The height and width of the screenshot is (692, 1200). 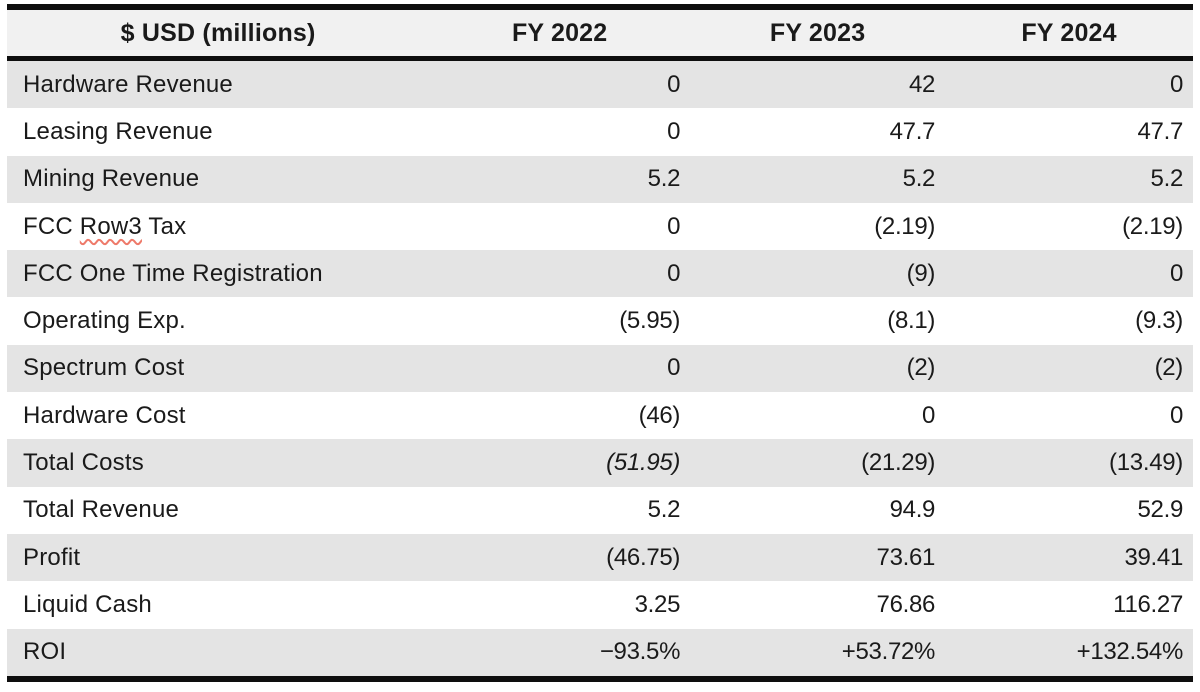 I want to click on table-header: $ USD (millions) FY 2022 FY 2023 FY 2024, so click(x=600, y=34).